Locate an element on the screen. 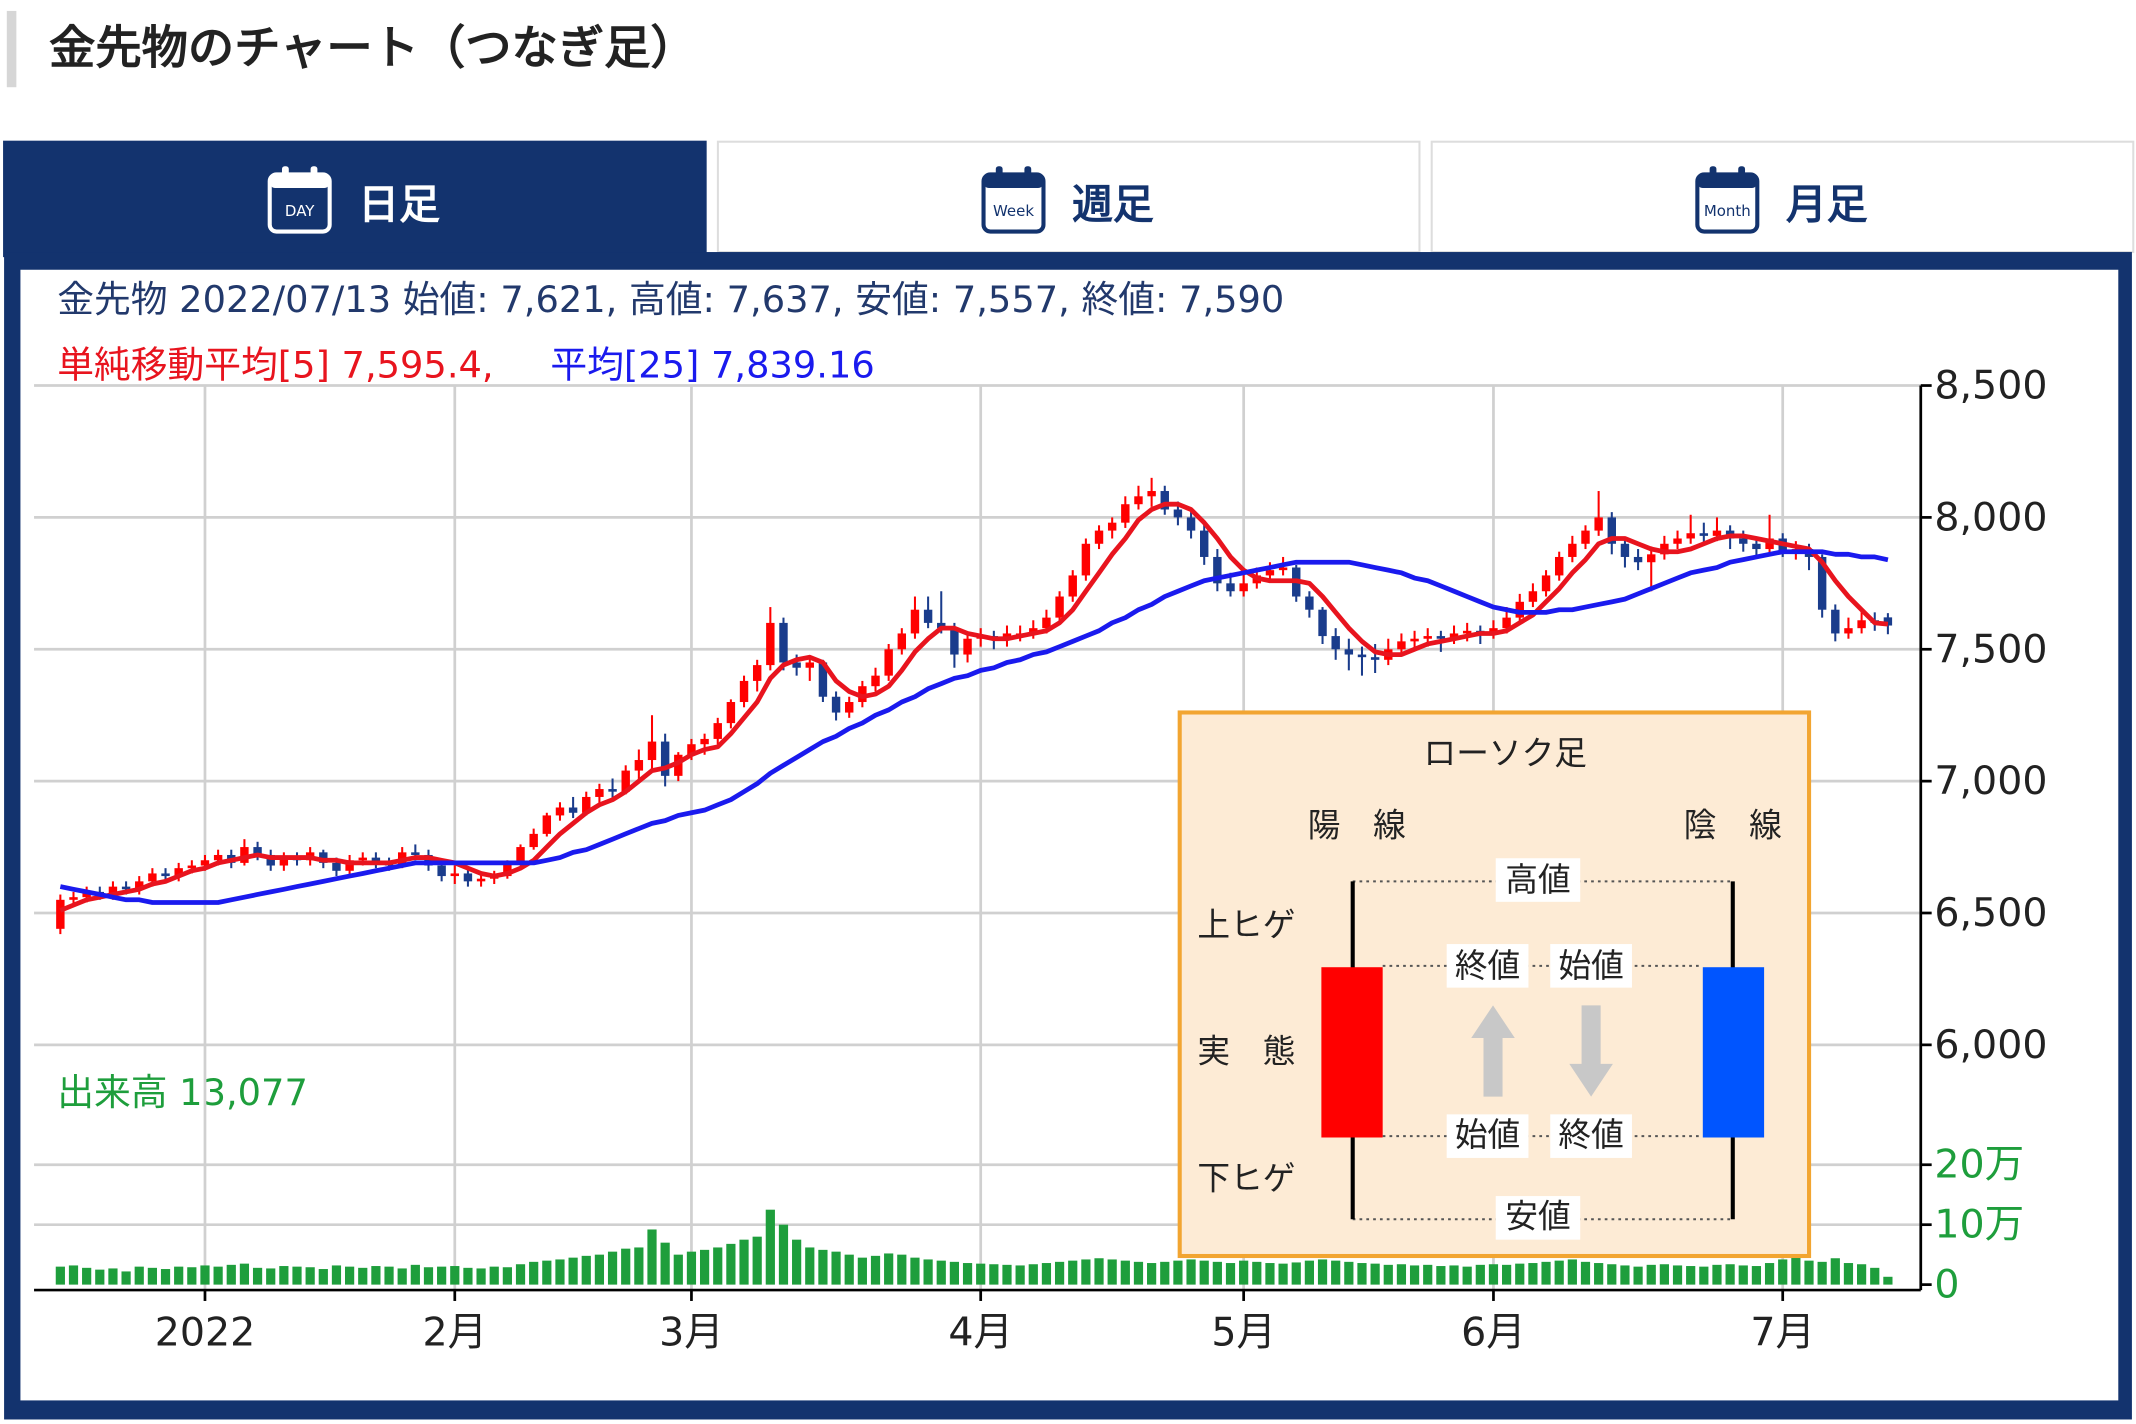 This screenshot has height=1424, width=2136. y-tick-label: 6,000 is located at coordinates (1990, 1045).